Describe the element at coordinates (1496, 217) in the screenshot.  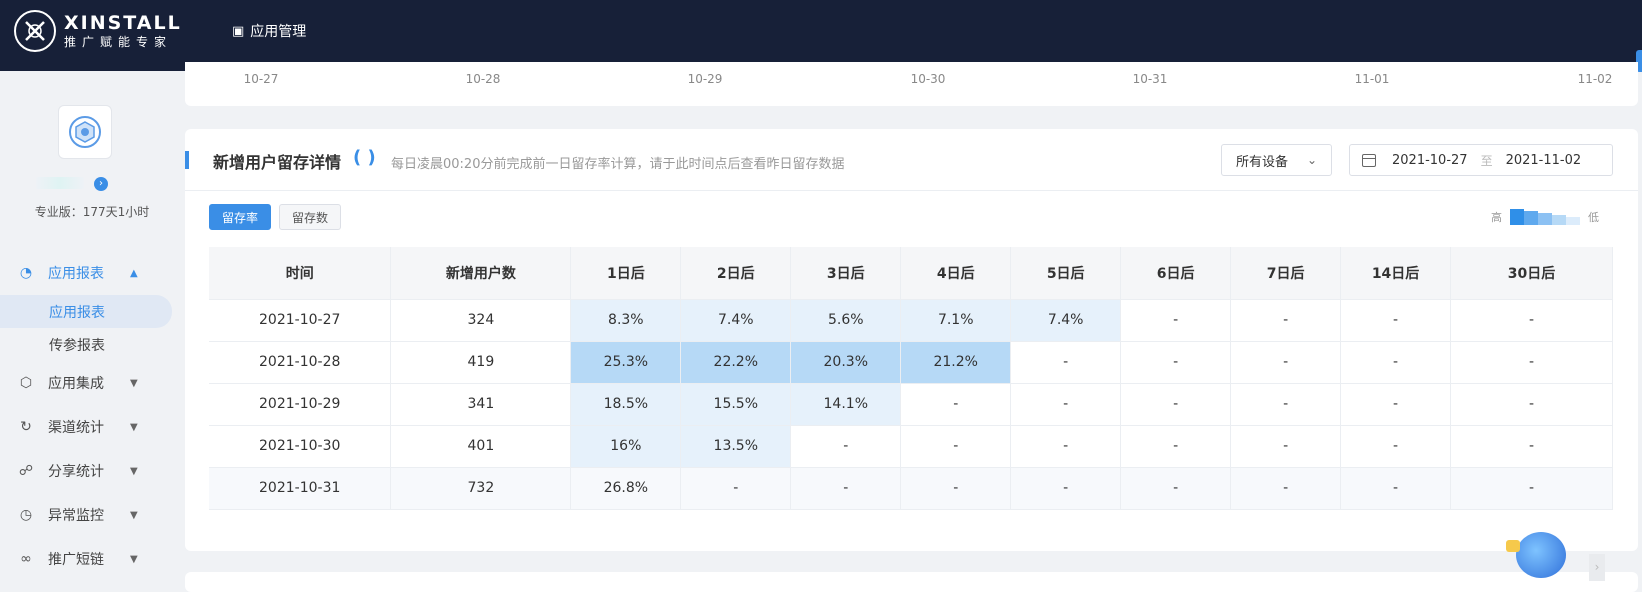
I see `legend-high-label: 高` at that location.